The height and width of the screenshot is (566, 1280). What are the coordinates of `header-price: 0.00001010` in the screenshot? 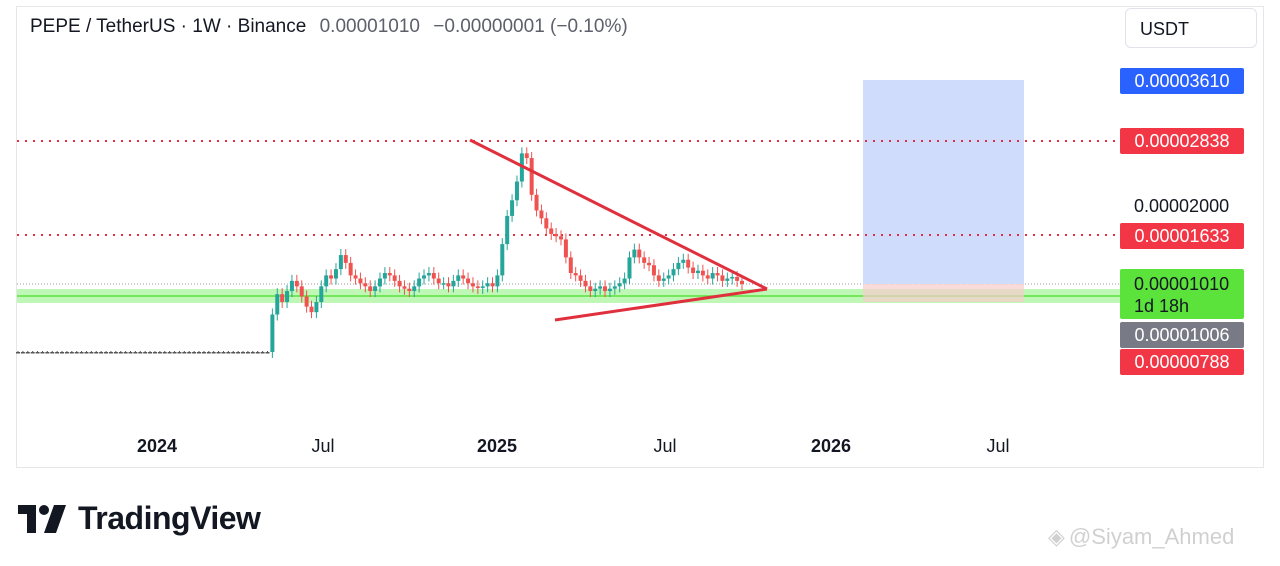 It's located at (369, 26).